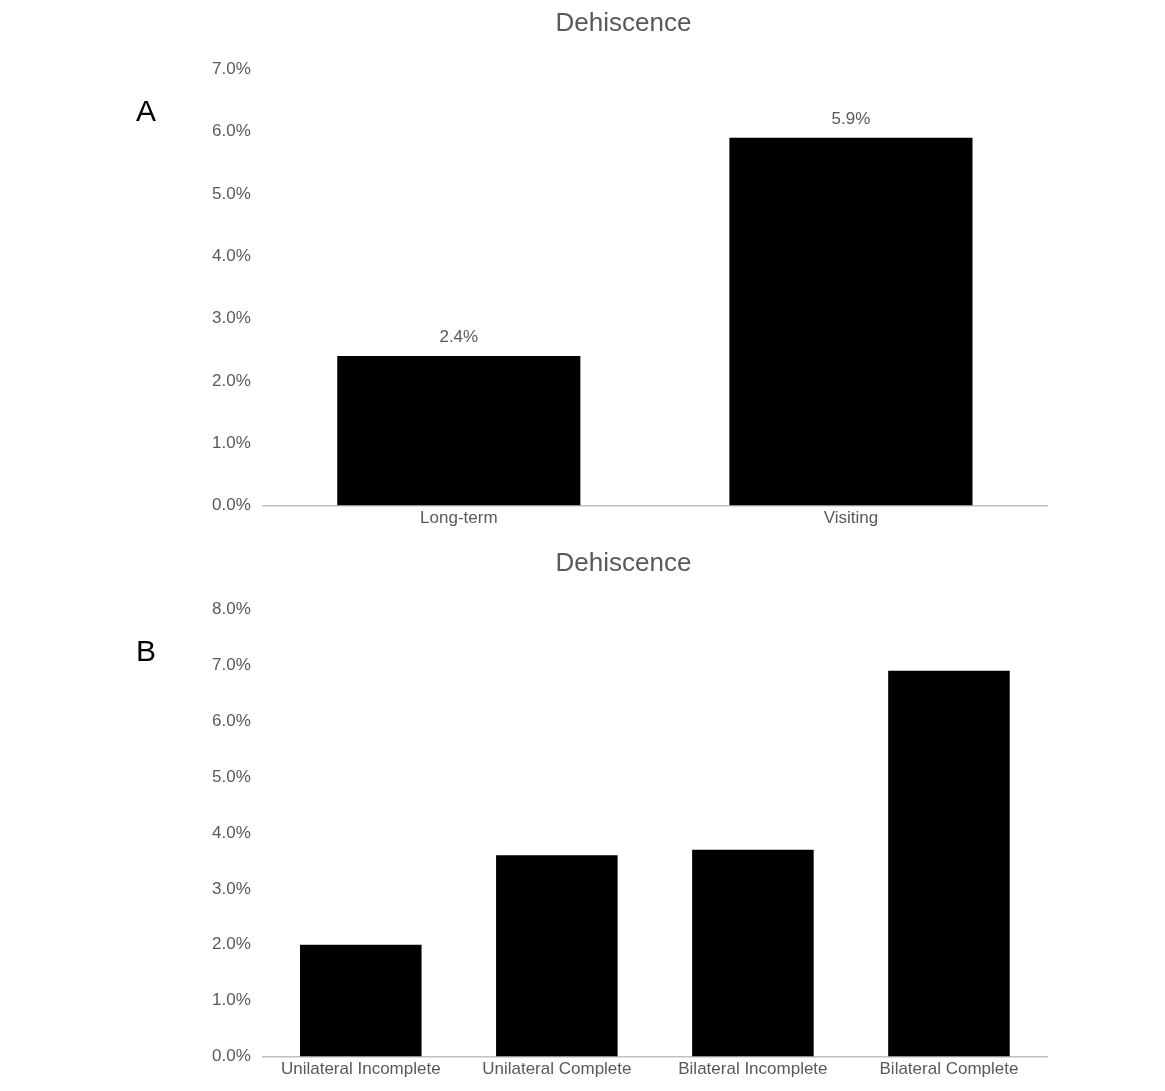 This screenshot has height=1091, width=1165. What do you see at coordinates (231, 608) in the screenshot?
I see `y-tick-label: 8.0%` at bounding box center [231, 608].